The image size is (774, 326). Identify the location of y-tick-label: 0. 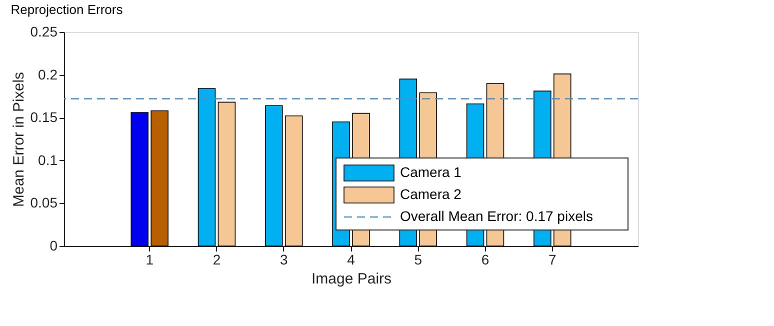
(54, 246).